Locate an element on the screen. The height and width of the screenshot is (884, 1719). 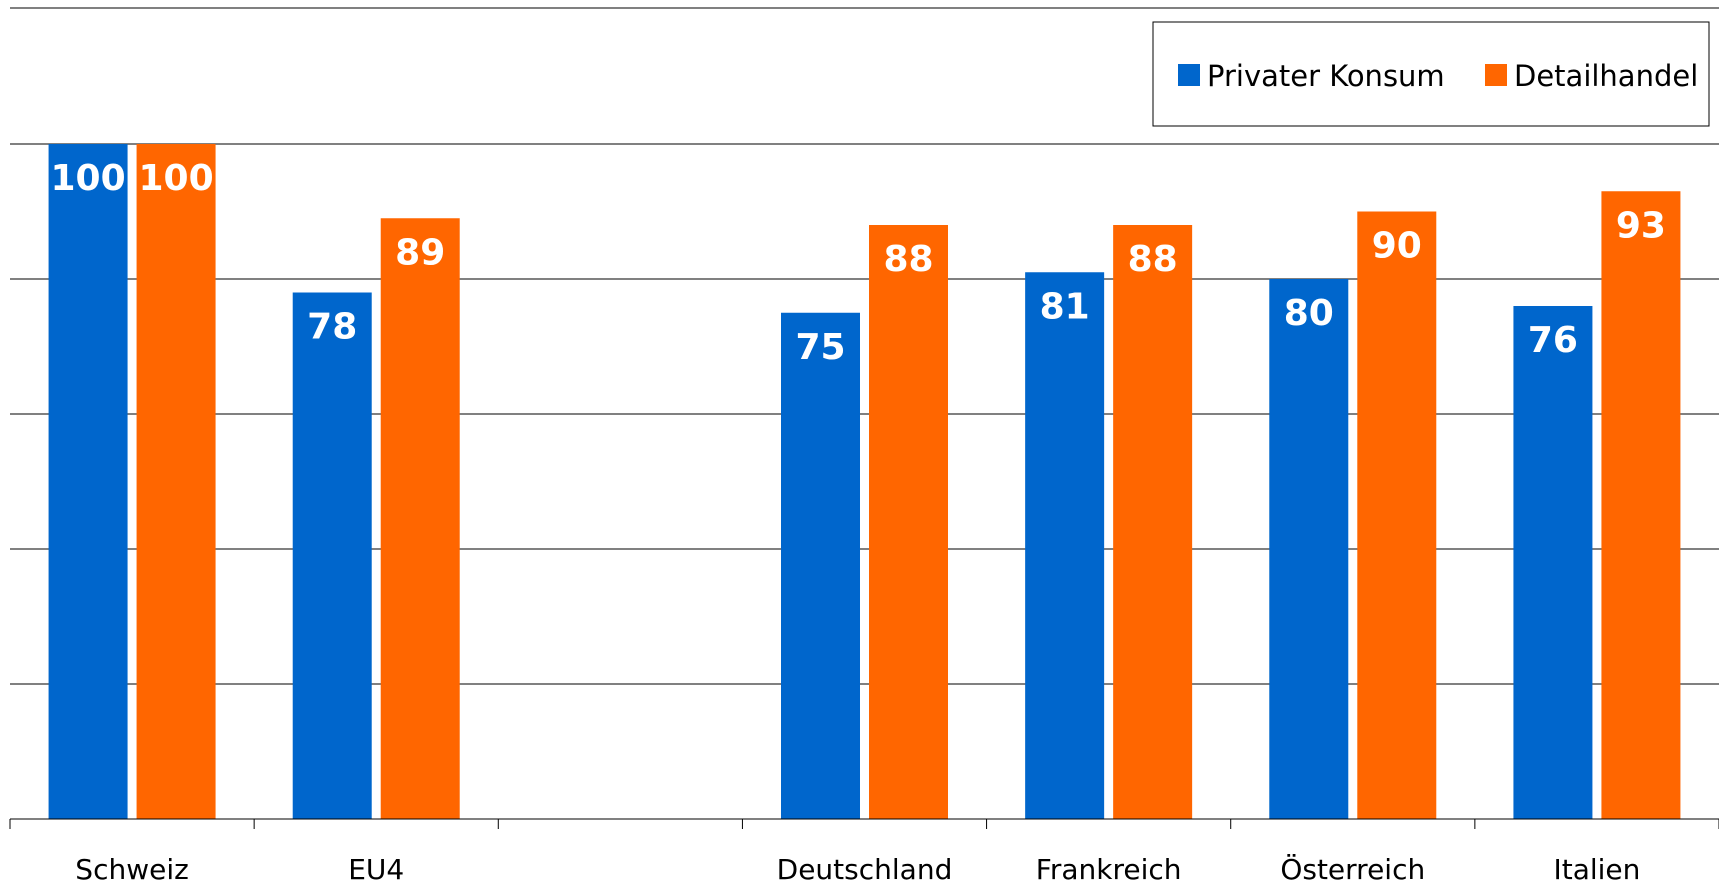
x-tick-label: Italien is located at coordinates (1596, 868).